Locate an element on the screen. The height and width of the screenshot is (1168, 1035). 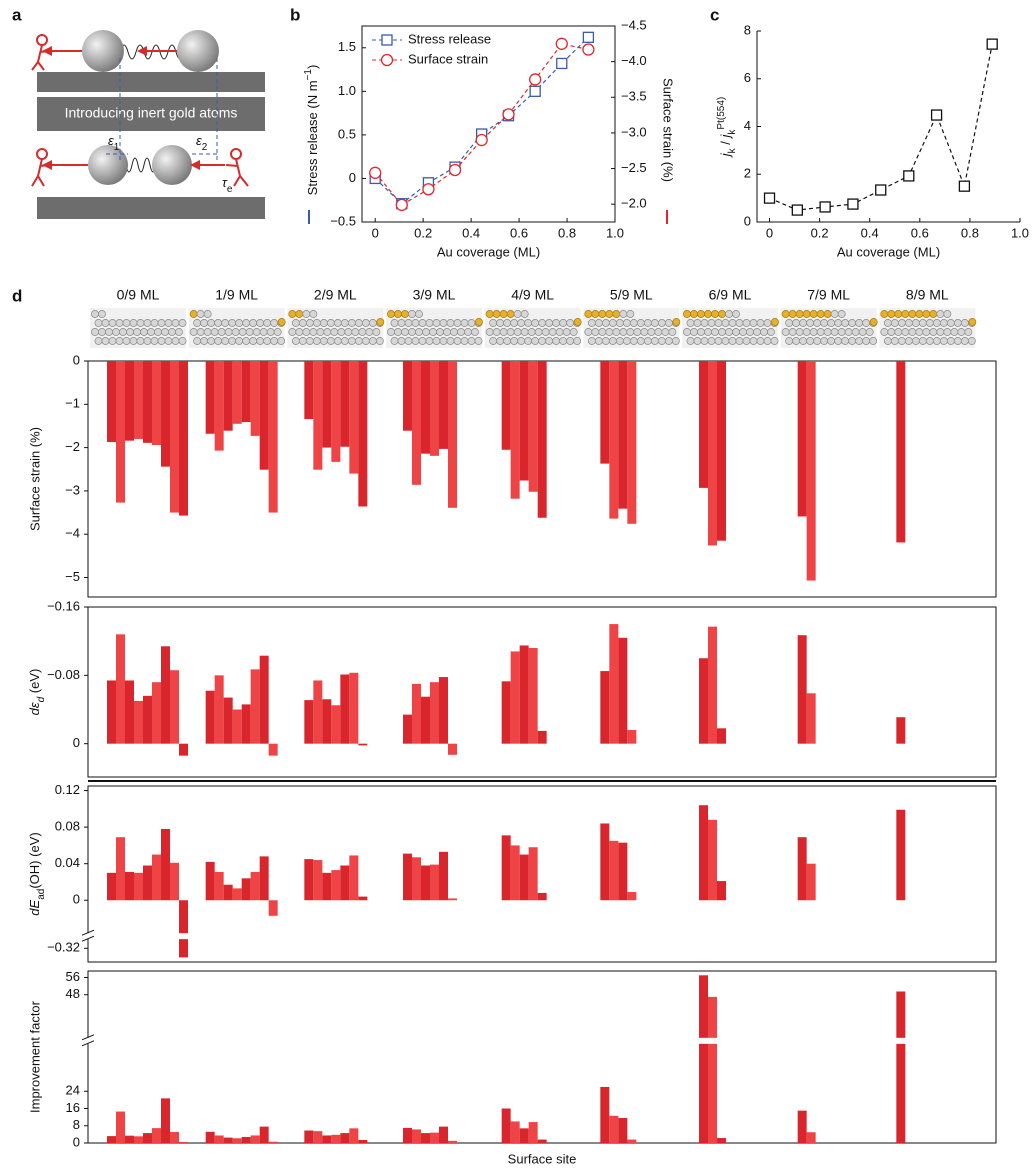
x-tick-label: 0.6 is located at coordinates (920, 232).